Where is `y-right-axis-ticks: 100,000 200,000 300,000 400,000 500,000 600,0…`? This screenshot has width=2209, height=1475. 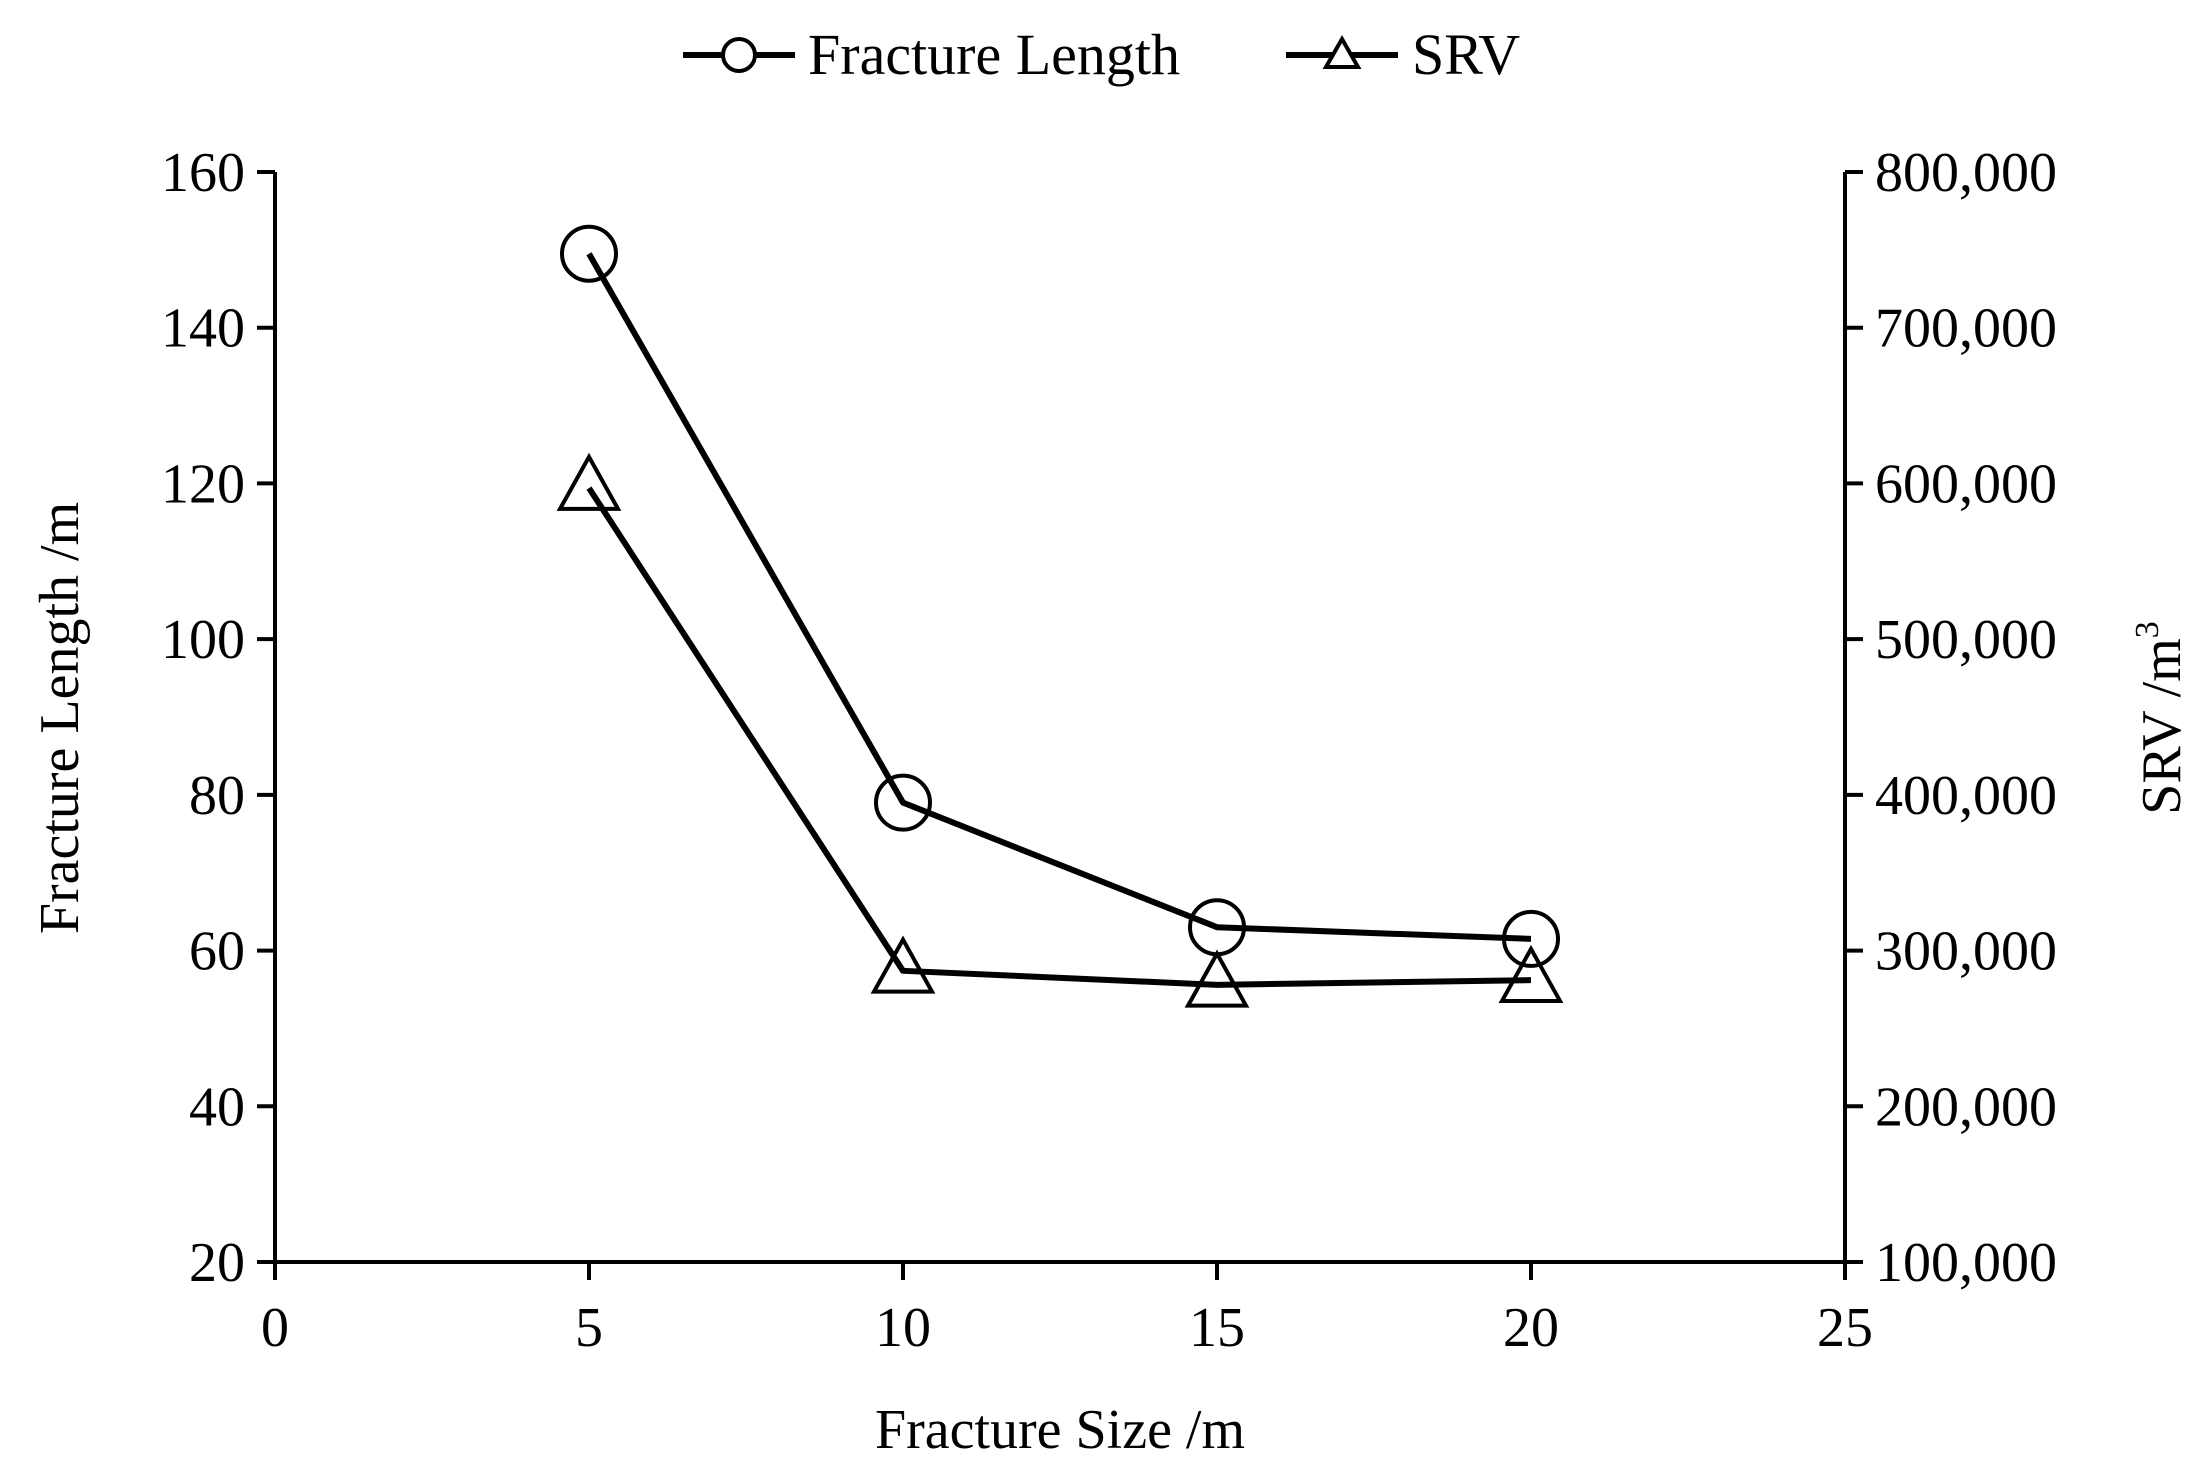 y-right-axis-ticks: 100,000 200,000 300,000 400,000 500,000 600,0… is located at coordinates (1951, 718).